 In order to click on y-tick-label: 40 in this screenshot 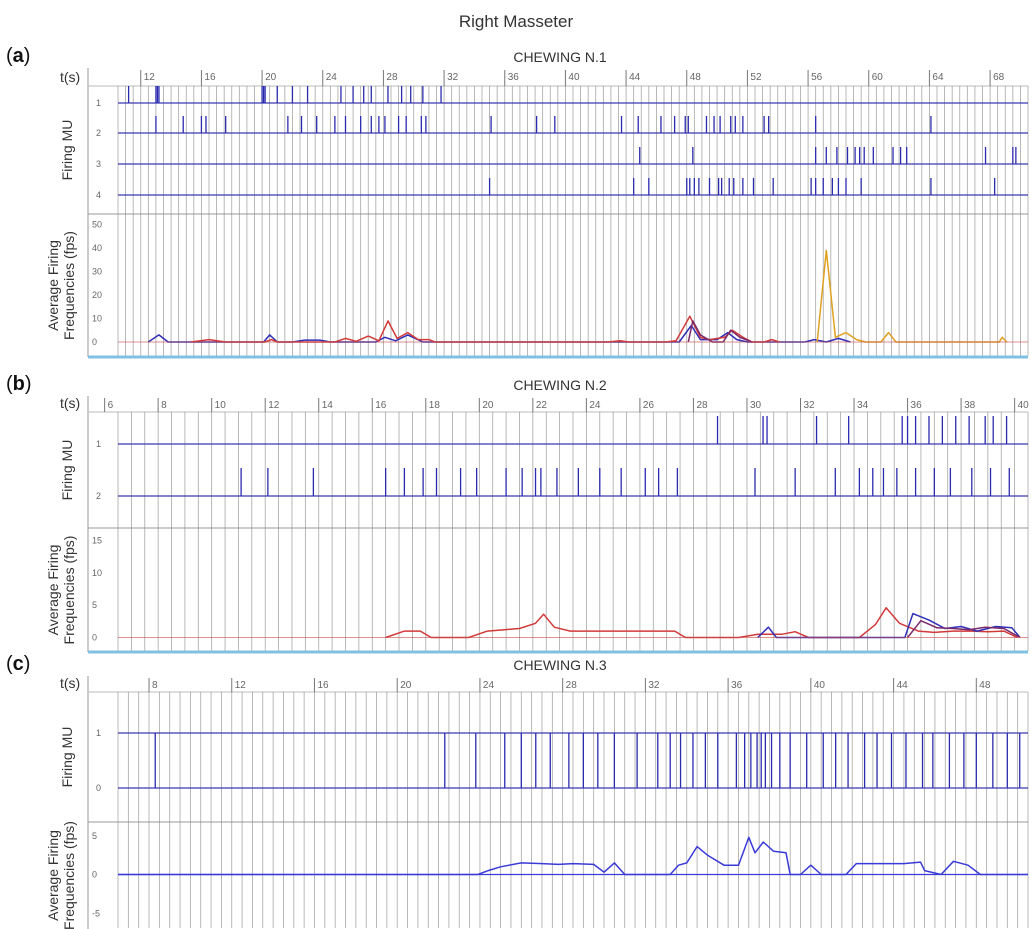, I will do `click(97, 248)`.